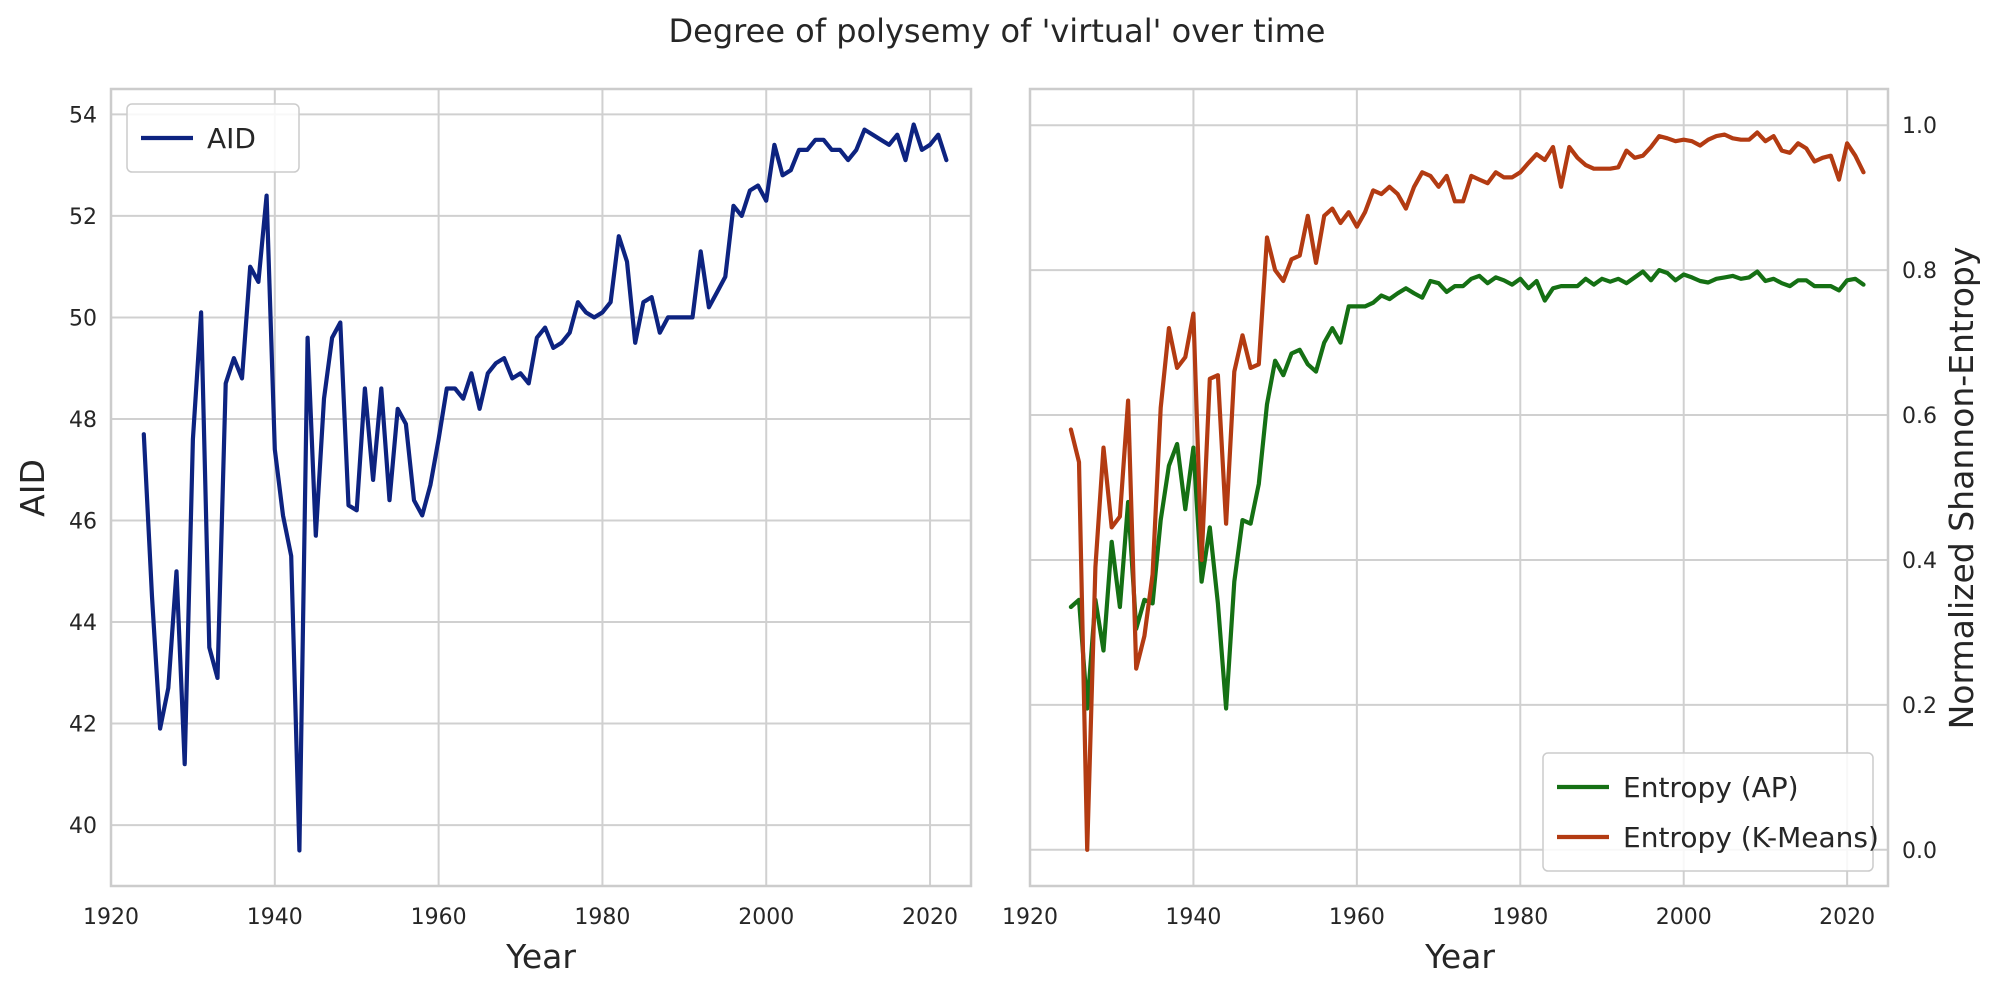 This screenshot has height=993, width=1994. Describe the element at coordinates (1357, 917) in the screenshot. I see `entropy-chart-x-tick-label: 1960` at that location.